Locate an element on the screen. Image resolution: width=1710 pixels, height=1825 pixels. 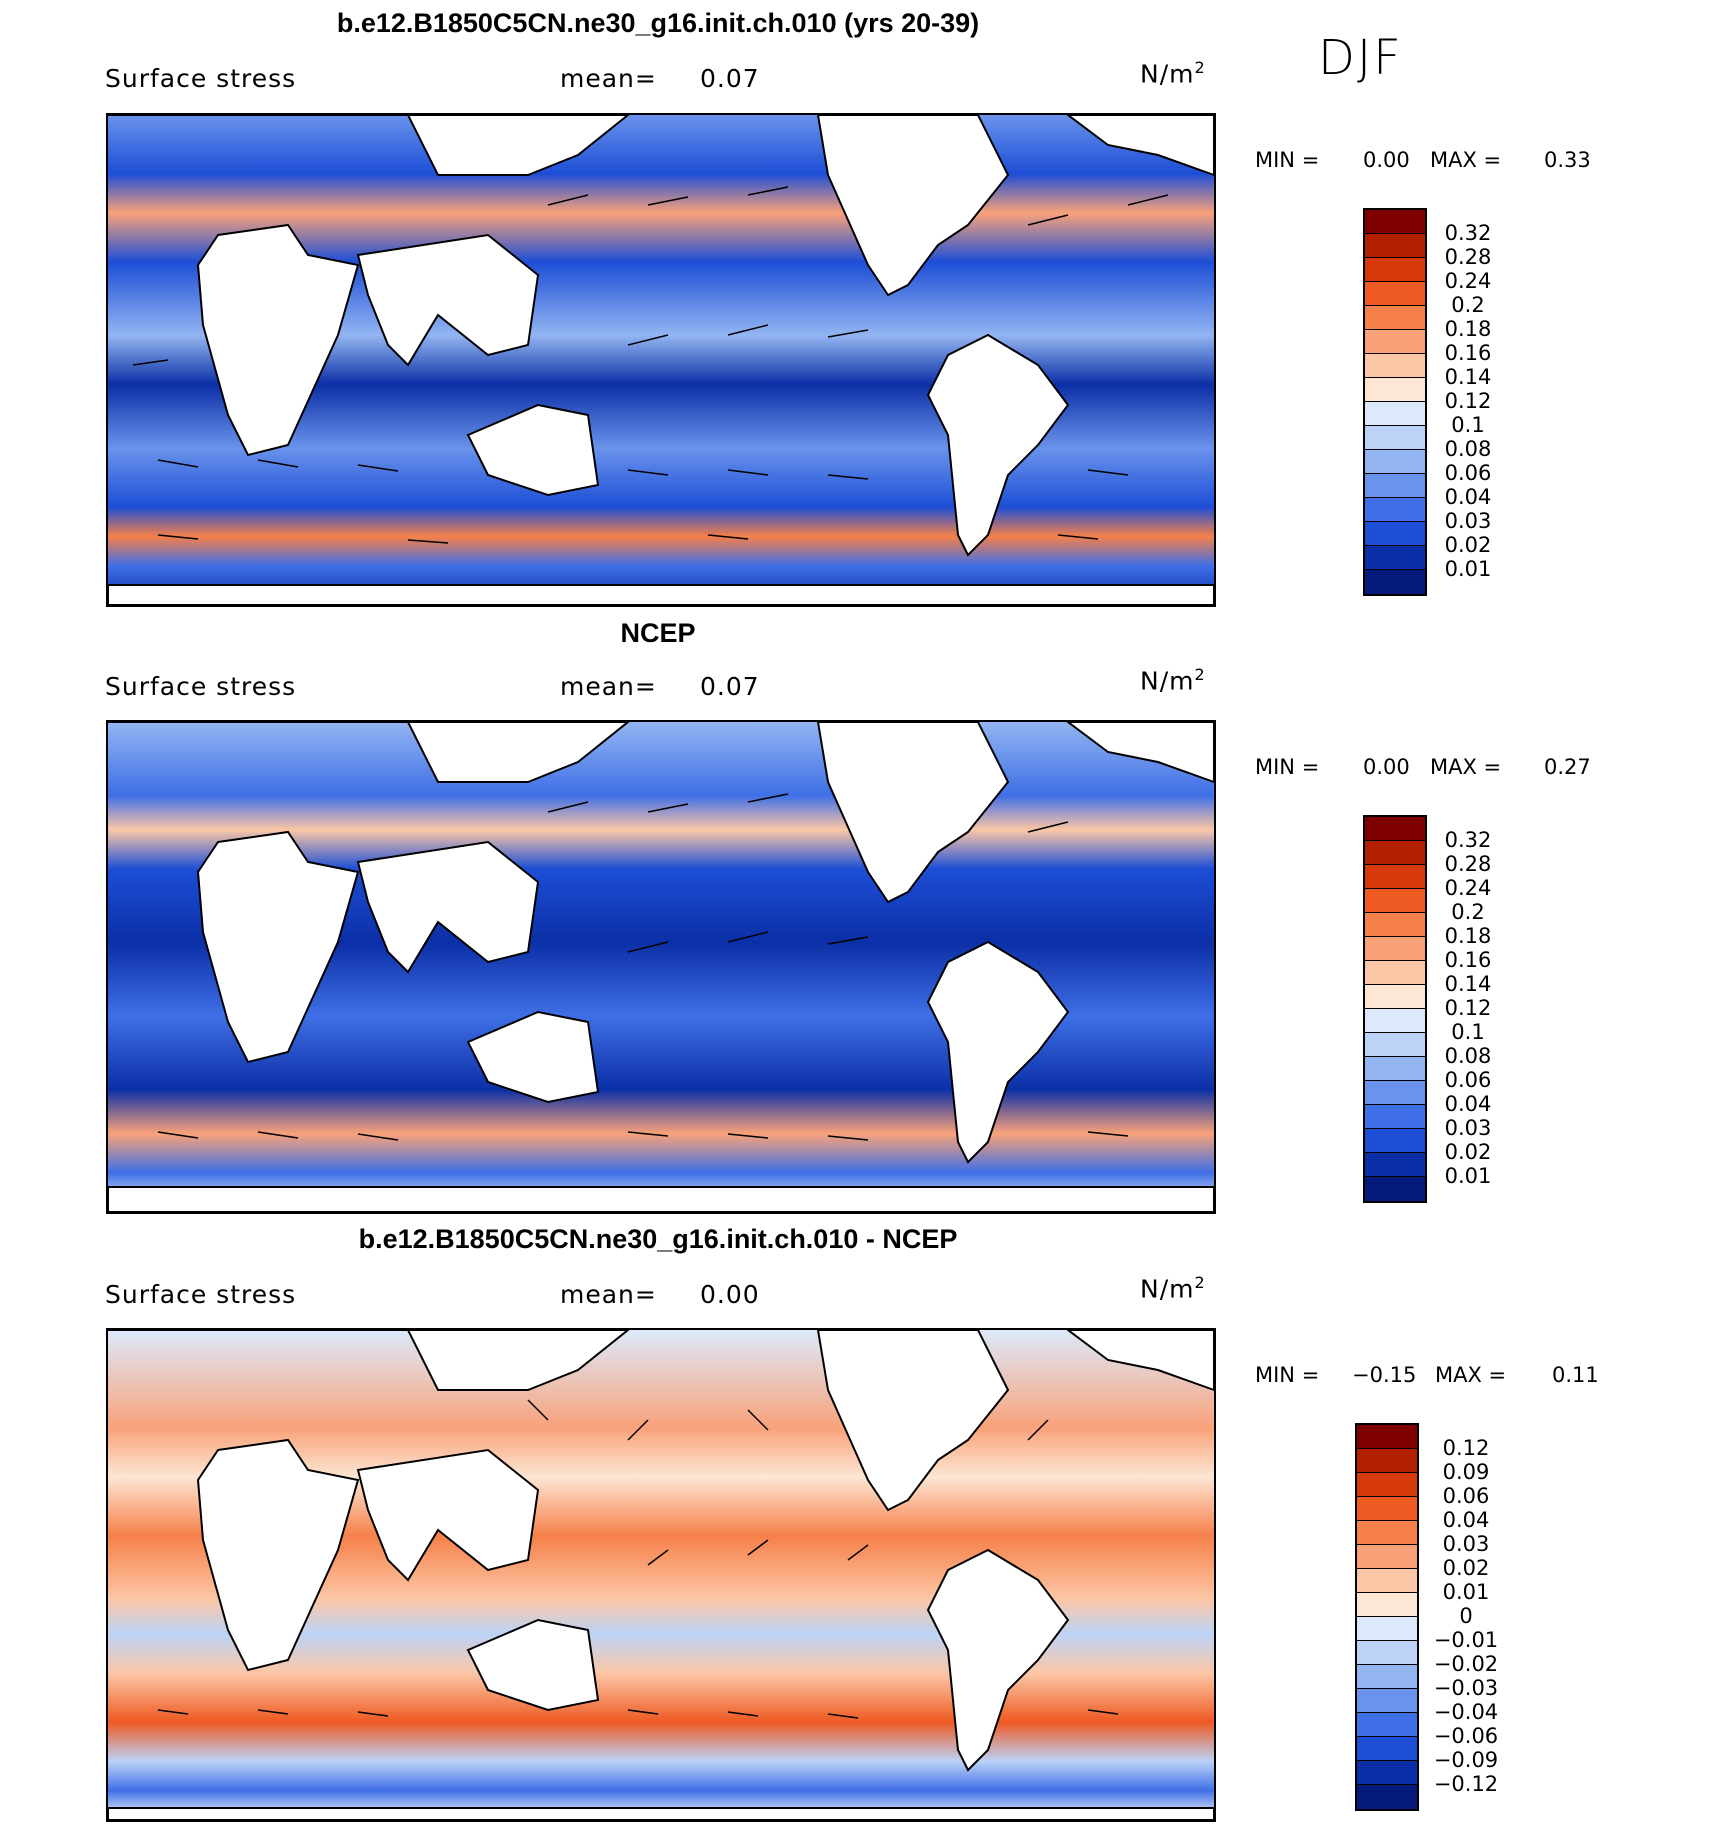
panel-3-min-label: MIN = is located at coordinates (1287, 1375).